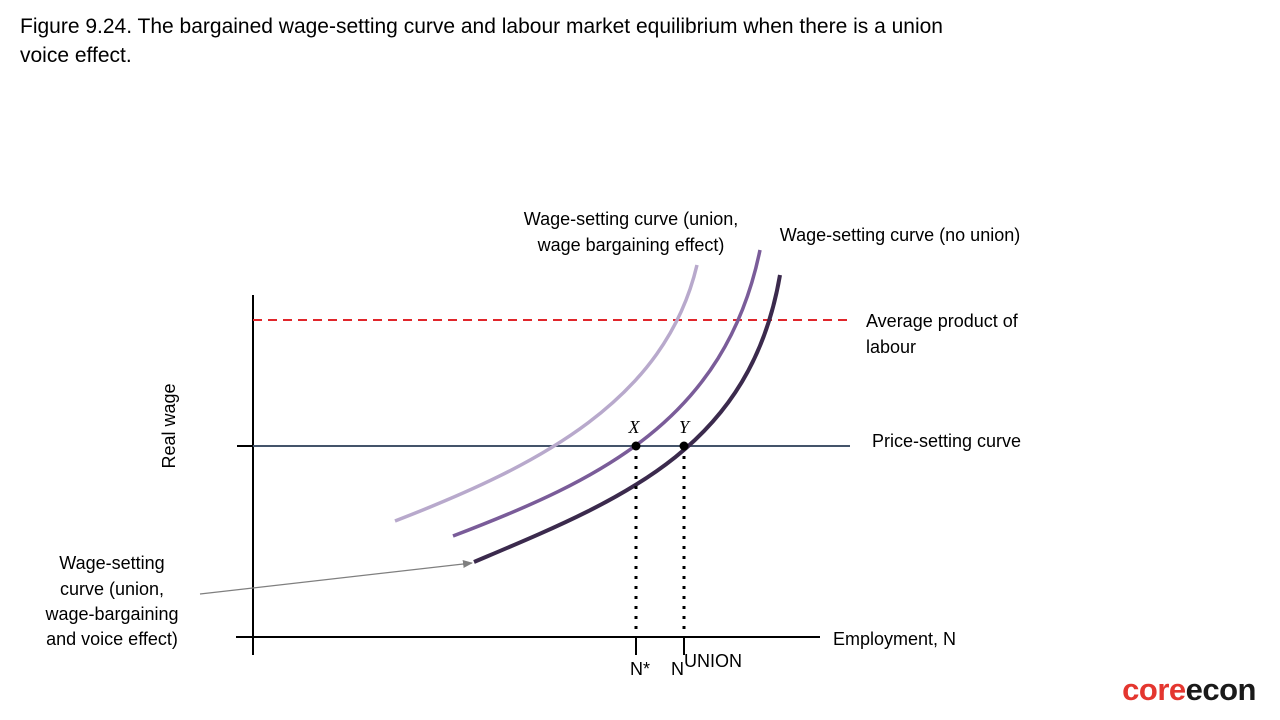  What do you see at coordinates (891, 347) in the screenshot?
I see `average-product-label-2: labour` at bounding box center [891, 347].